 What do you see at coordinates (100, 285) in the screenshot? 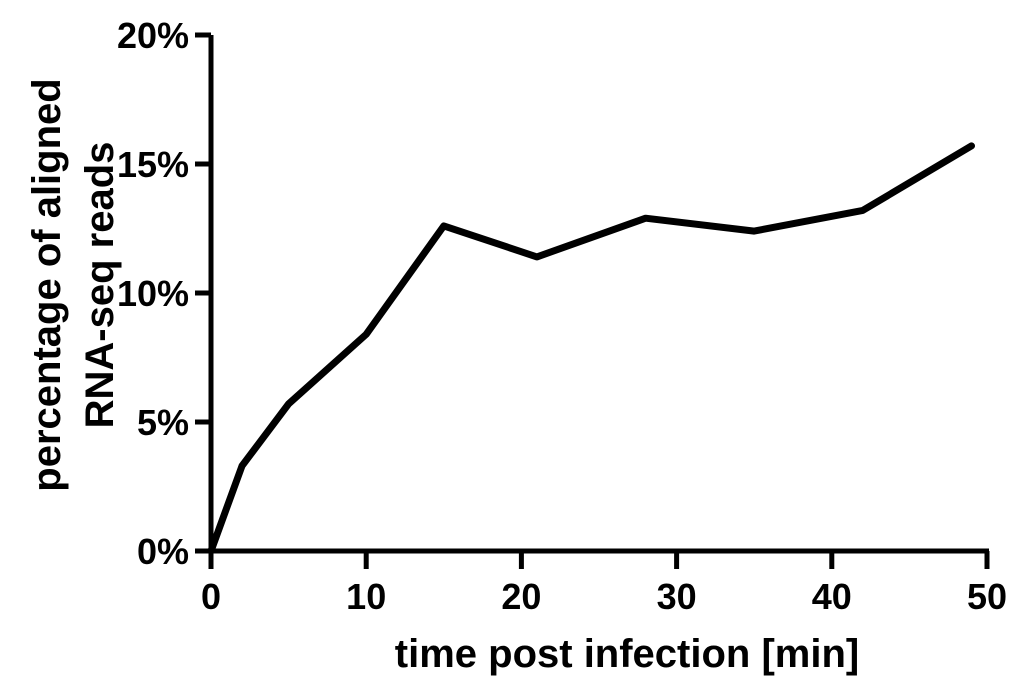
I see `y-axis-title-line-2: RNA-seq reads` at bounding box center [100, 285].